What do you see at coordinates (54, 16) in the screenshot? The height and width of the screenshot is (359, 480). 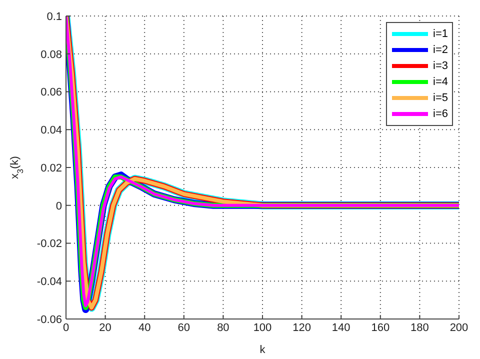 I see `y-tick-label: 0.1` at bounding box center [54, 16].